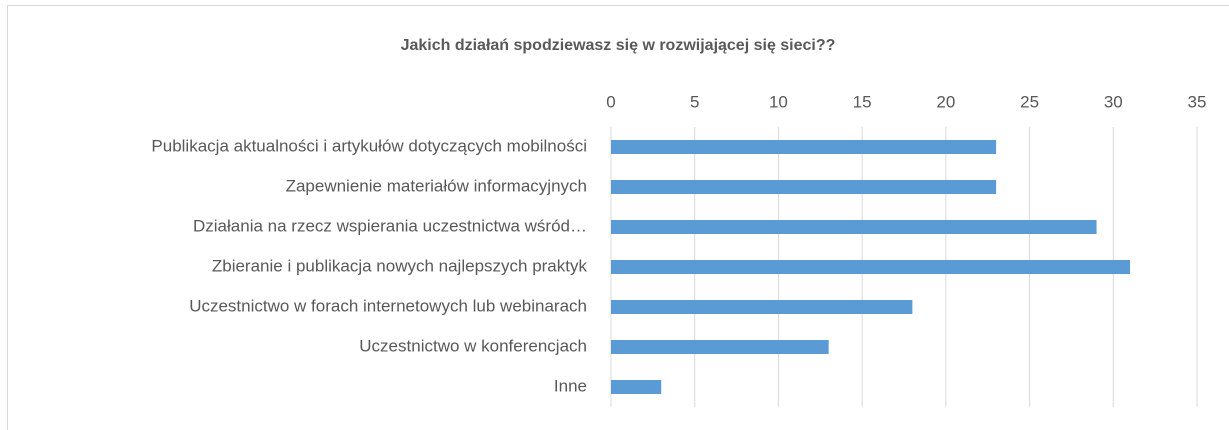 Image resolution: width=1229 pixels, height=430 pixels. What do you see at coordinates (610, 101) in the screenshot?
I see `x-tick-label: 0` at bounding box center [610, 101].